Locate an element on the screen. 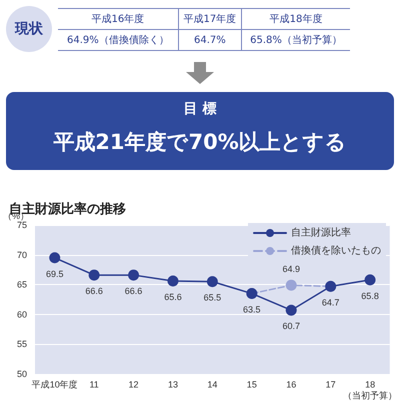 The width and height of the screenshot is (400, 404). x-tick-label: 平成10年度 is located at coordinates (55, 385).